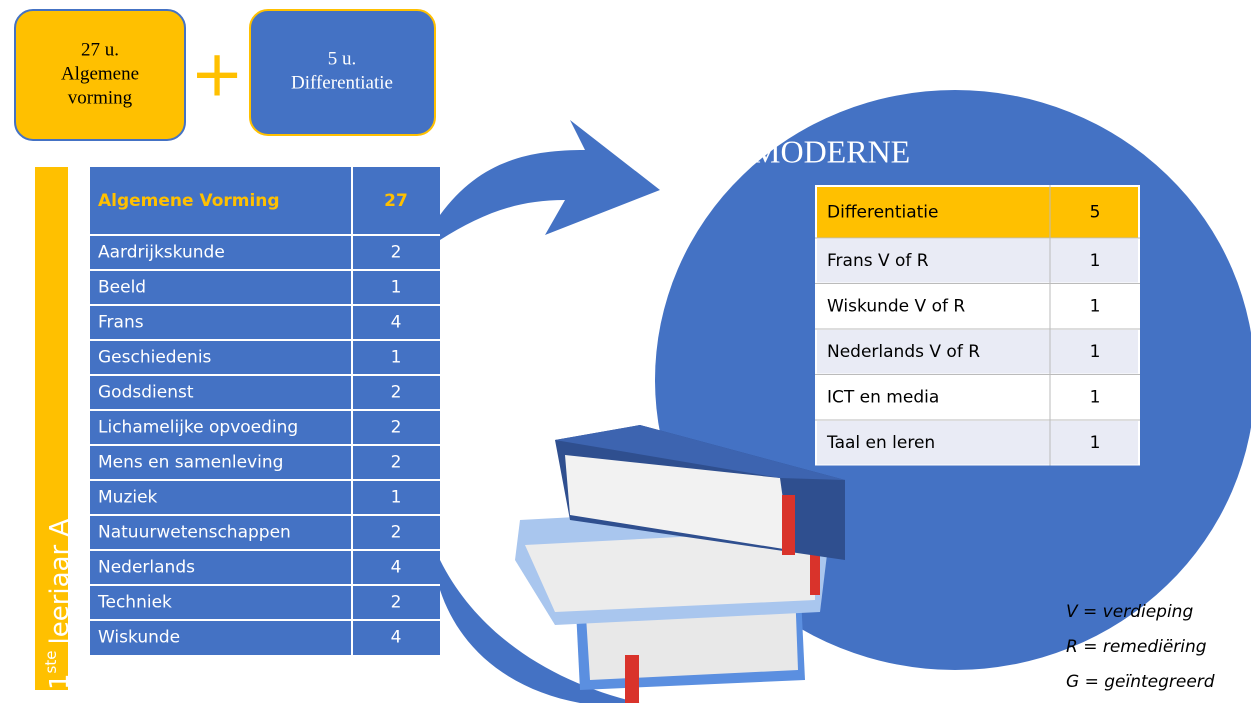 The width and height of the screenshot is (1251, 703). I want to click on header-cell: Differentiatie, so click(883, 213).